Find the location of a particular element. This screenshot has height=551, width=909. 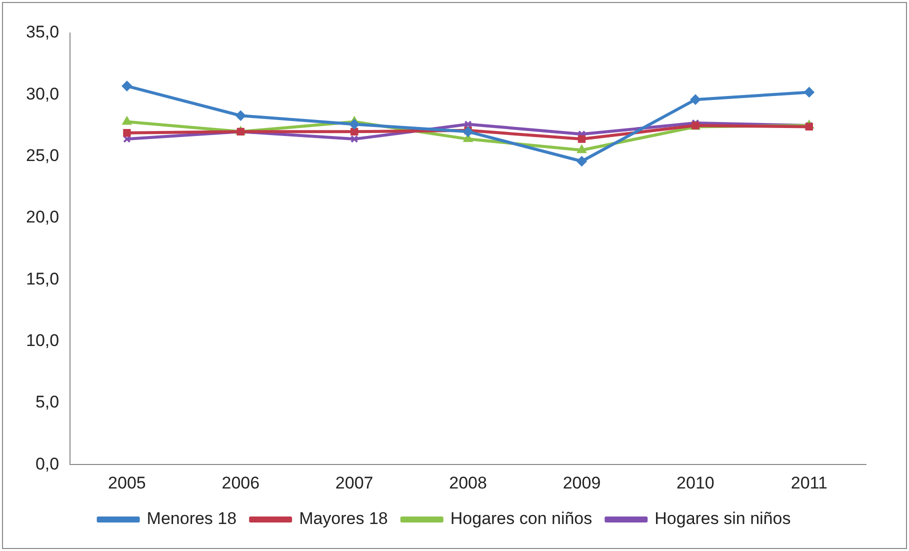

y-tick-label: 0,0 is located at coordinates (47, 464).